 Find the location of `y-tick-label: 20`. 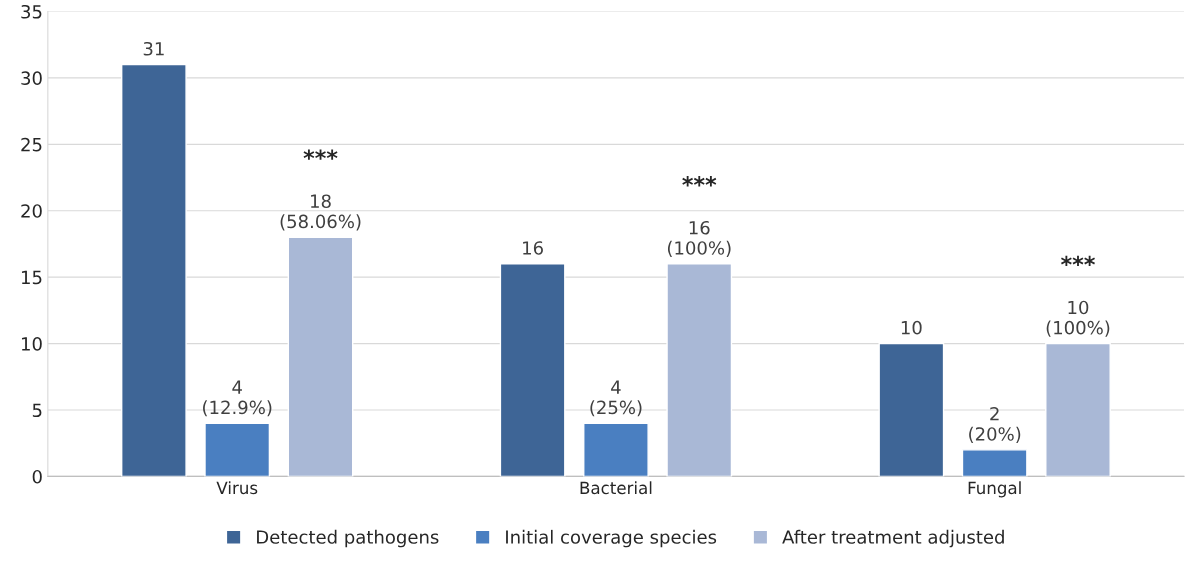

y-tick-label: 20 is located at coordinates (31, 211).